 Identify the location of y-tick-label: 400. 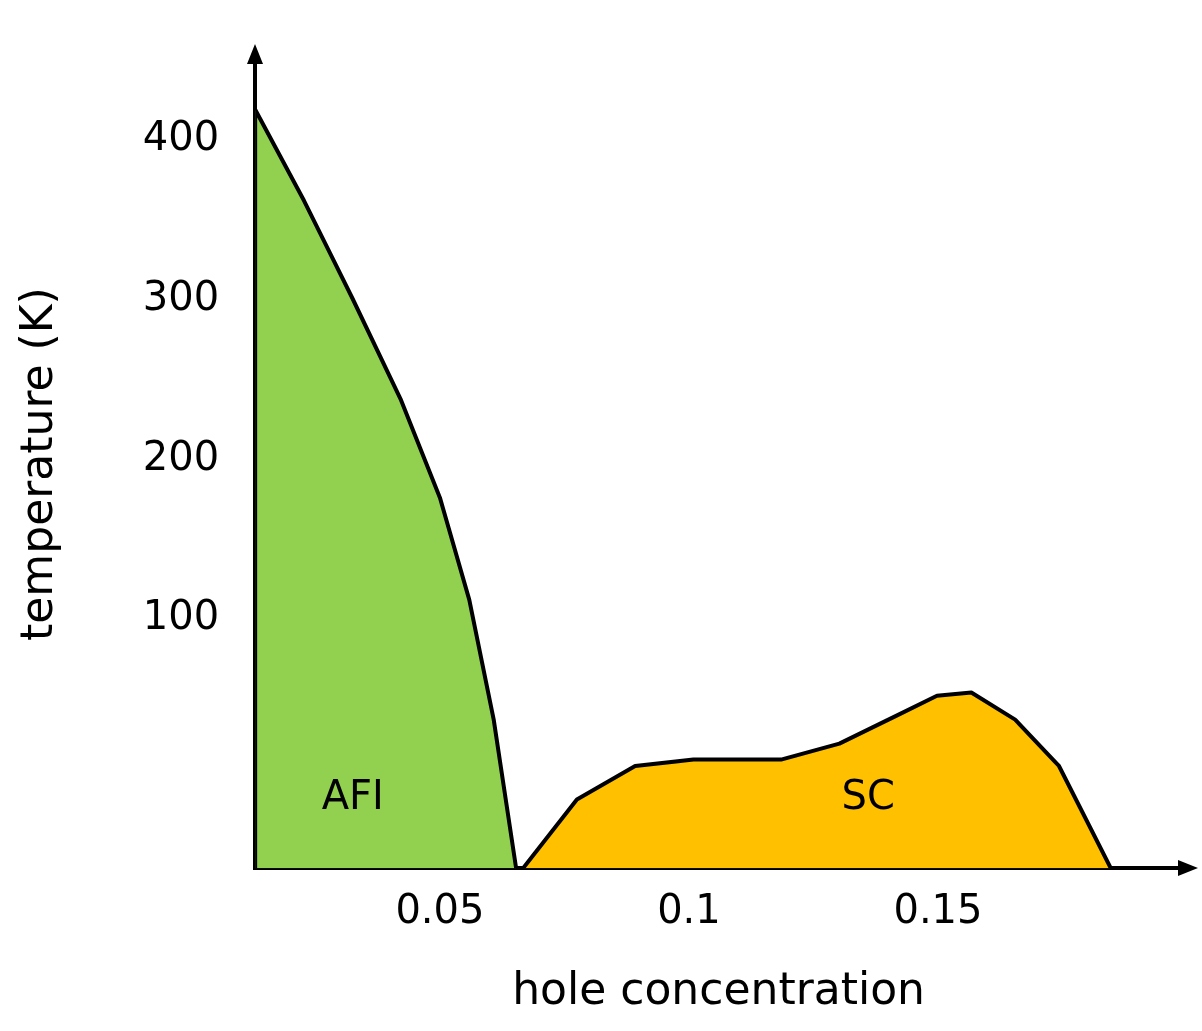
(181, 136).